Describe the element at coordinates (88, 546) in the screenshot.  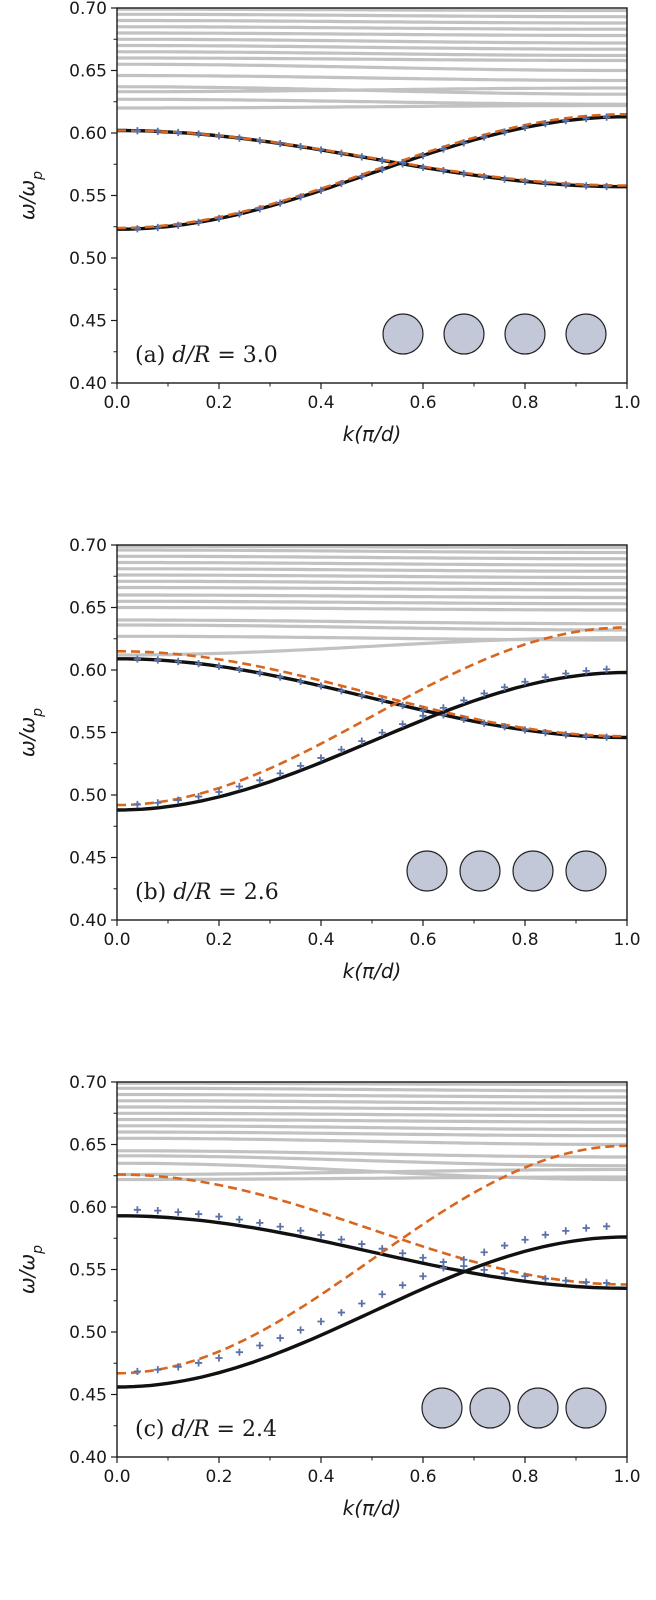
I see `y-tick-label: 0.70` at that location.